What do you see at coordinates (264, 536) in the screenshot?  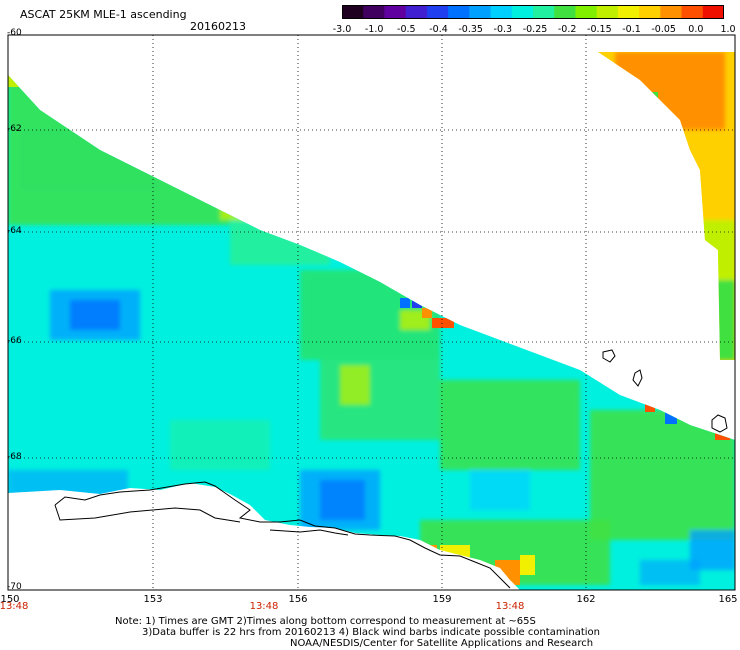 I see `antarctic-land` at bounding box center [264, 536].